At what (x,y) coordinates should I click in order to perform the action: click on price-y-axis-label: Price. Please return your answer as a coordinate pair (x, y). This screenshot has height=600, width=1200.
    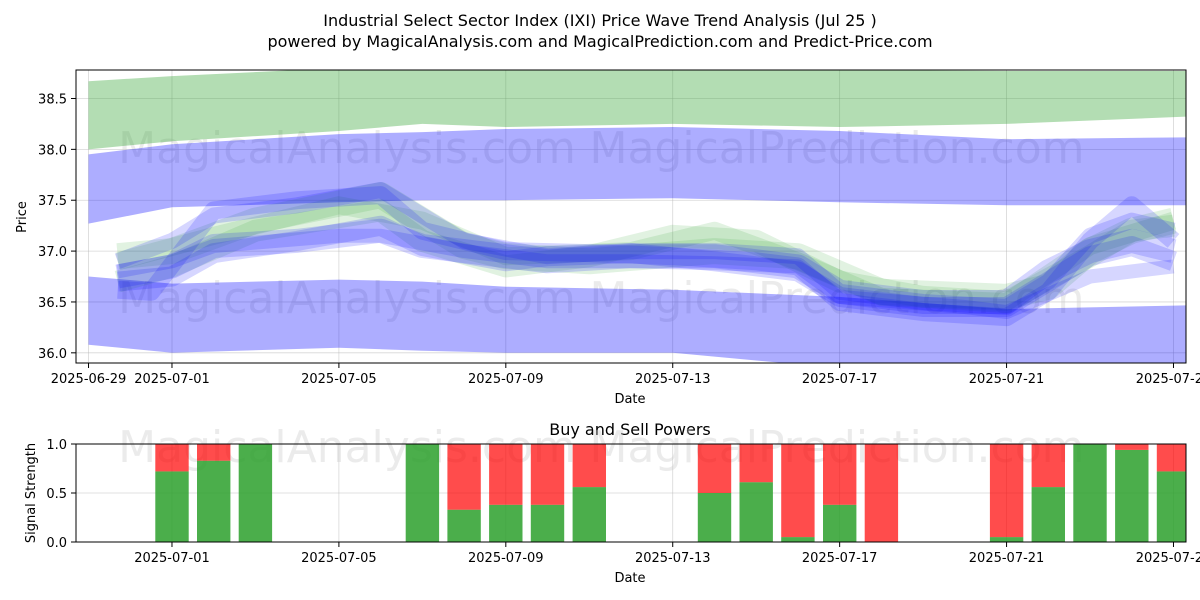
    Looking at the image, I should click on (22, 217).